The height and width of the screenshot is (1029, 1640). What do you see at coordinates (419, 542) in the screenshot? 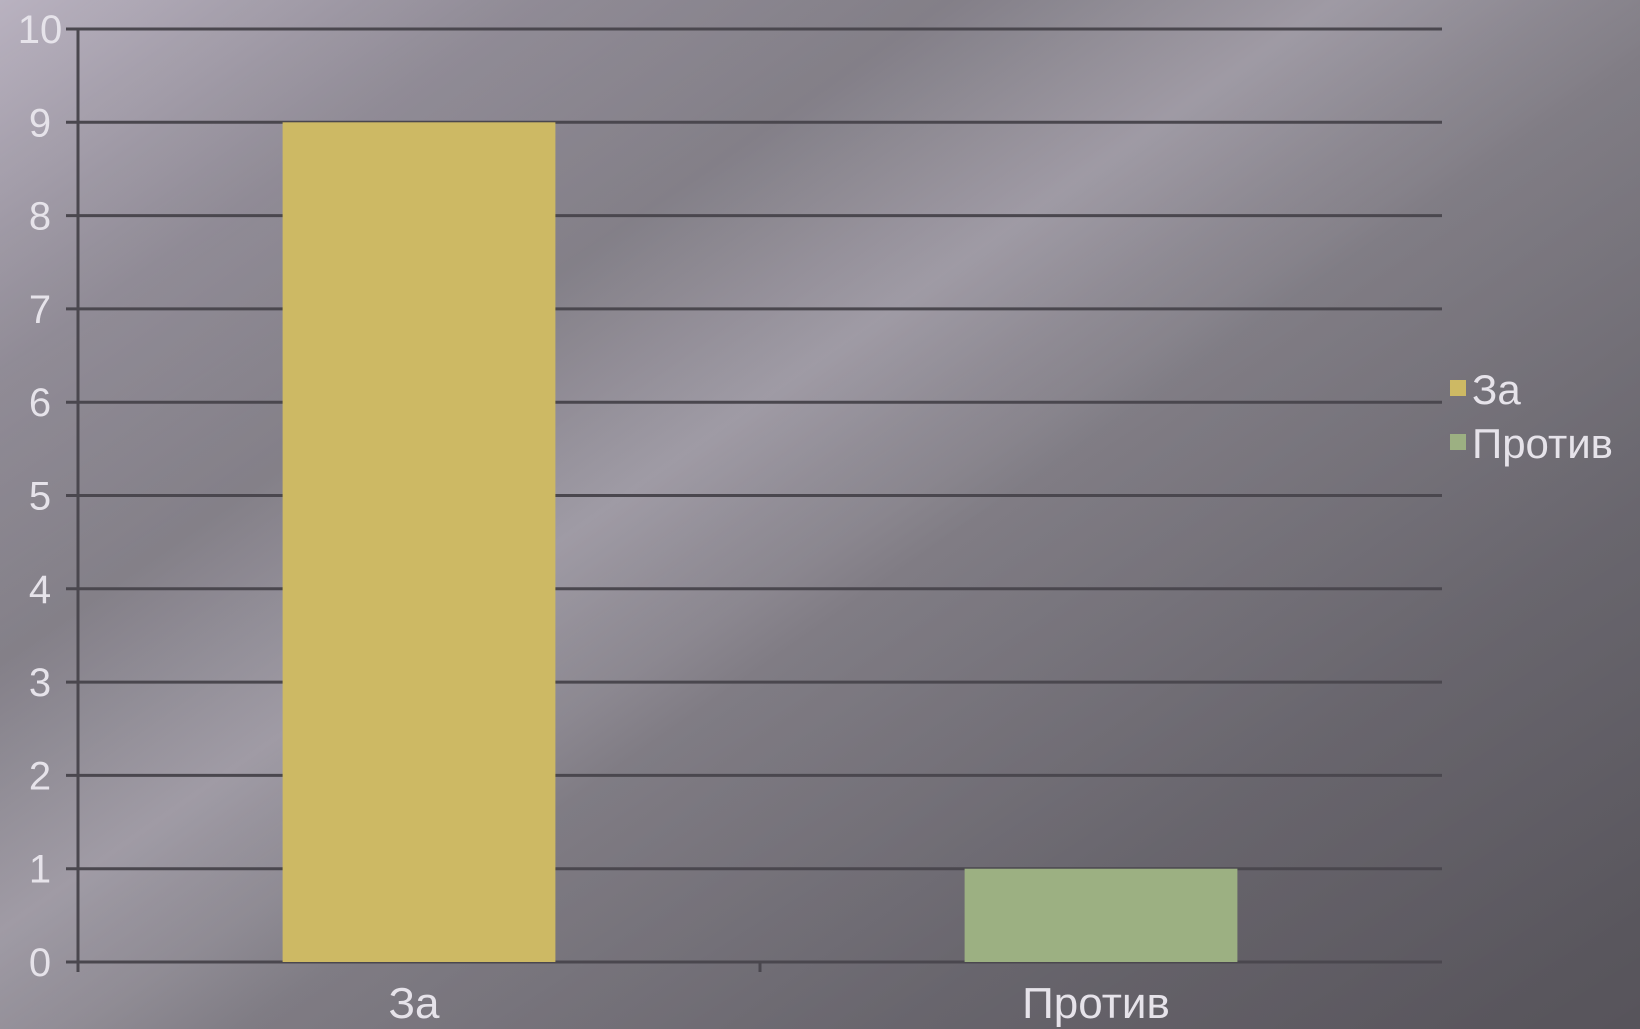
I see `bar-za` at bounding box center [419, 542].